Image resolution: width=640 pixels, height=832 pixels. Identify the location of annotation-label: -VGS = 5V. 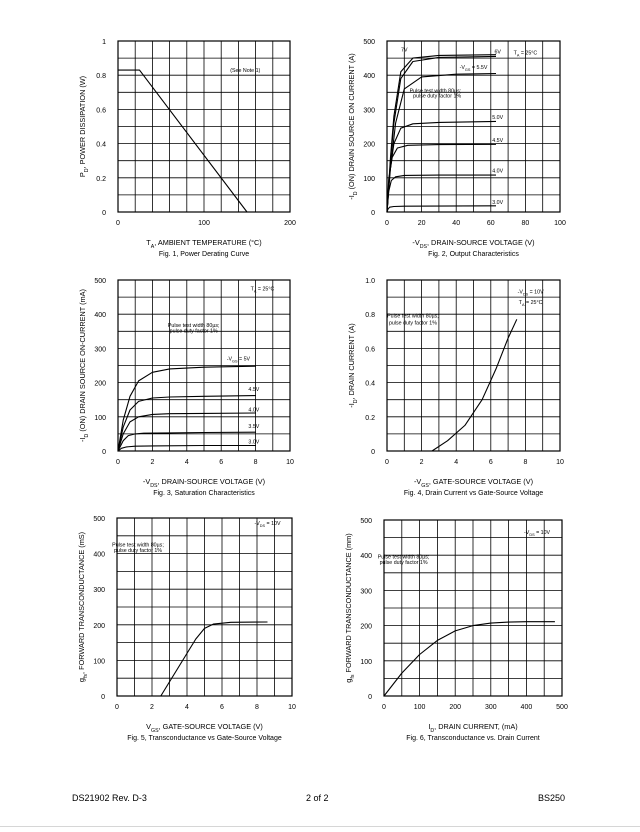
(239, 359).